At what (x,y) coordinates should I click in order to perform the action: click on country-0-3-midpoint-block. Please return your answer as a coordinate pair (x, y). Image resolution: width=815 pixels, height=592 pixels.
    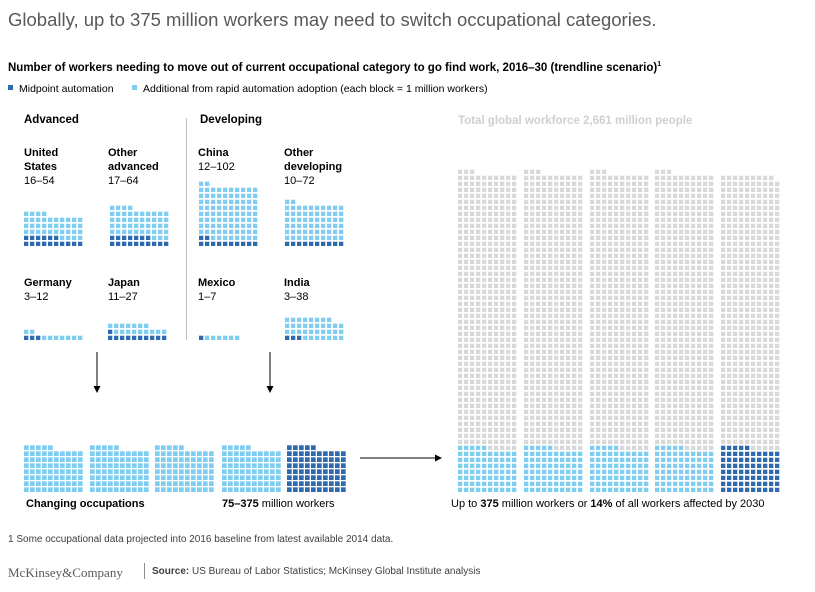
    Looking at the image, I should click on (110, 337).